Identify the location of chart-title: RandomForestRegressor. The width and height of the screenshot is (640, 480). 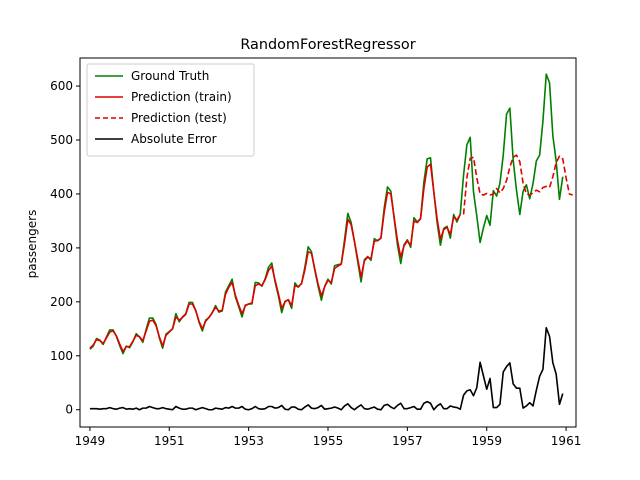
(327, 45).